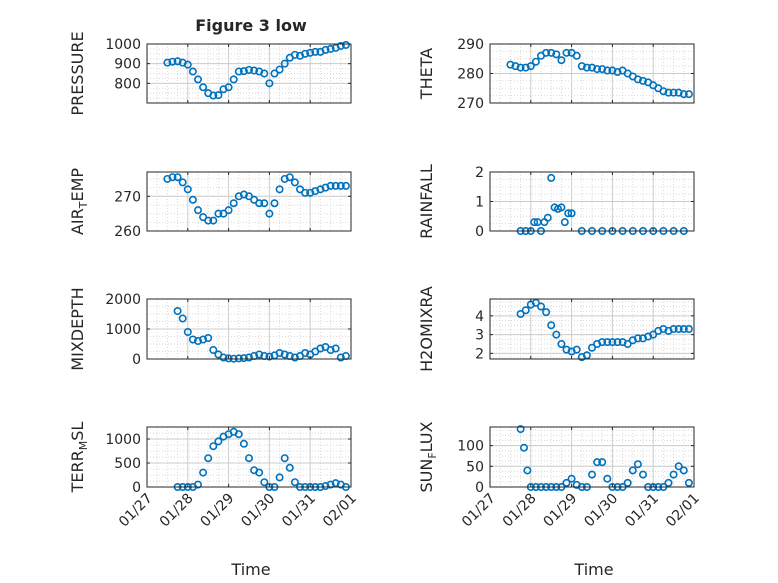  Describe the element at coordinates (556, 329) in the screenshot. I see `subplot-h2omixra: 2 3 4 H2OMIXRA` at that location.